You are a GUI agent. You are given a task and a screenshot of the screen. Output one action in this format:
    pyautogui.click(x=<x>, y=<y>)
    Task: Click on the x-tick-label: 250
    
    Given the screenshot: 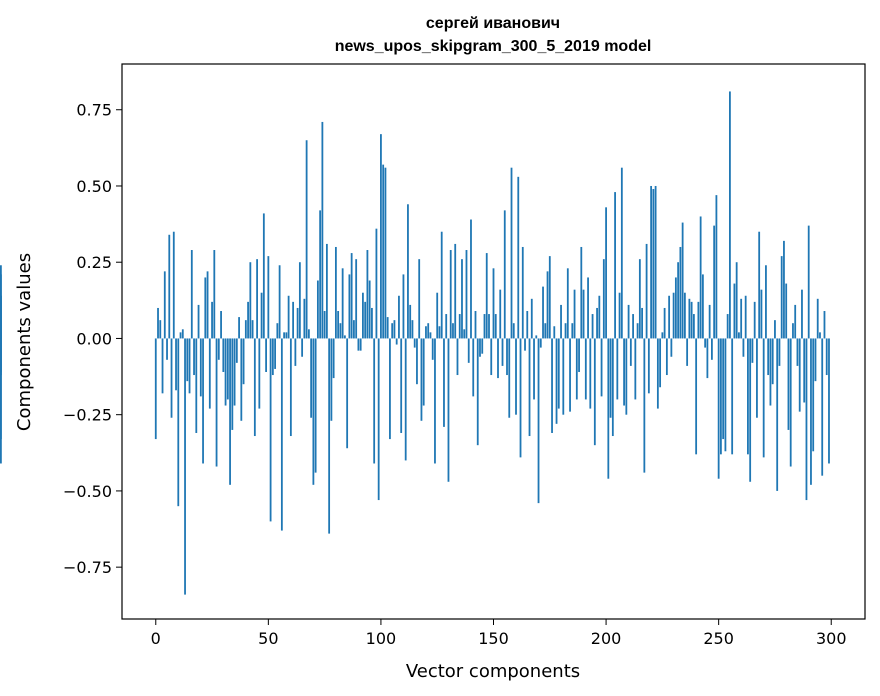 What is the action you would take?
    pyautogui.click(x=718, y=638)
    